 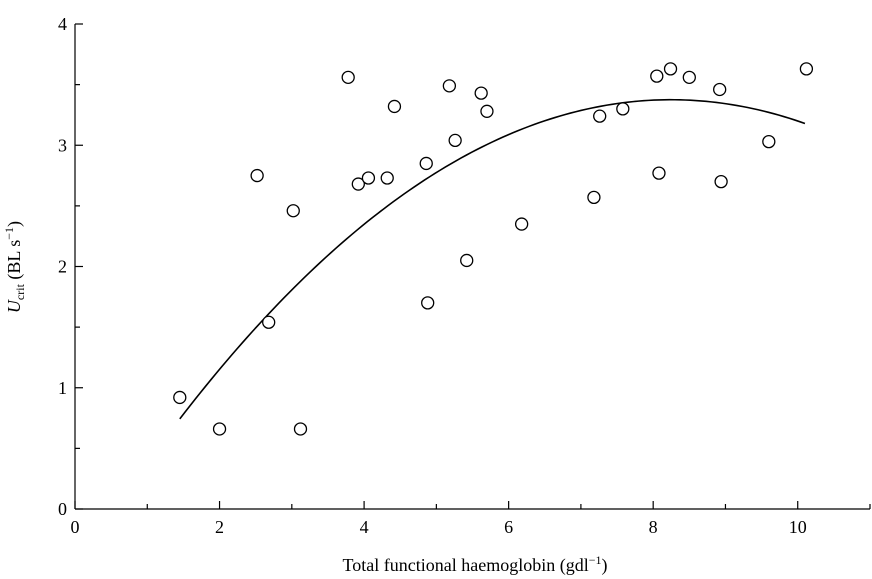 What do you see at coordinates (798, 527) in the screenshot?
I see `x-tick-label: 10` at bounding box center [798, 527].